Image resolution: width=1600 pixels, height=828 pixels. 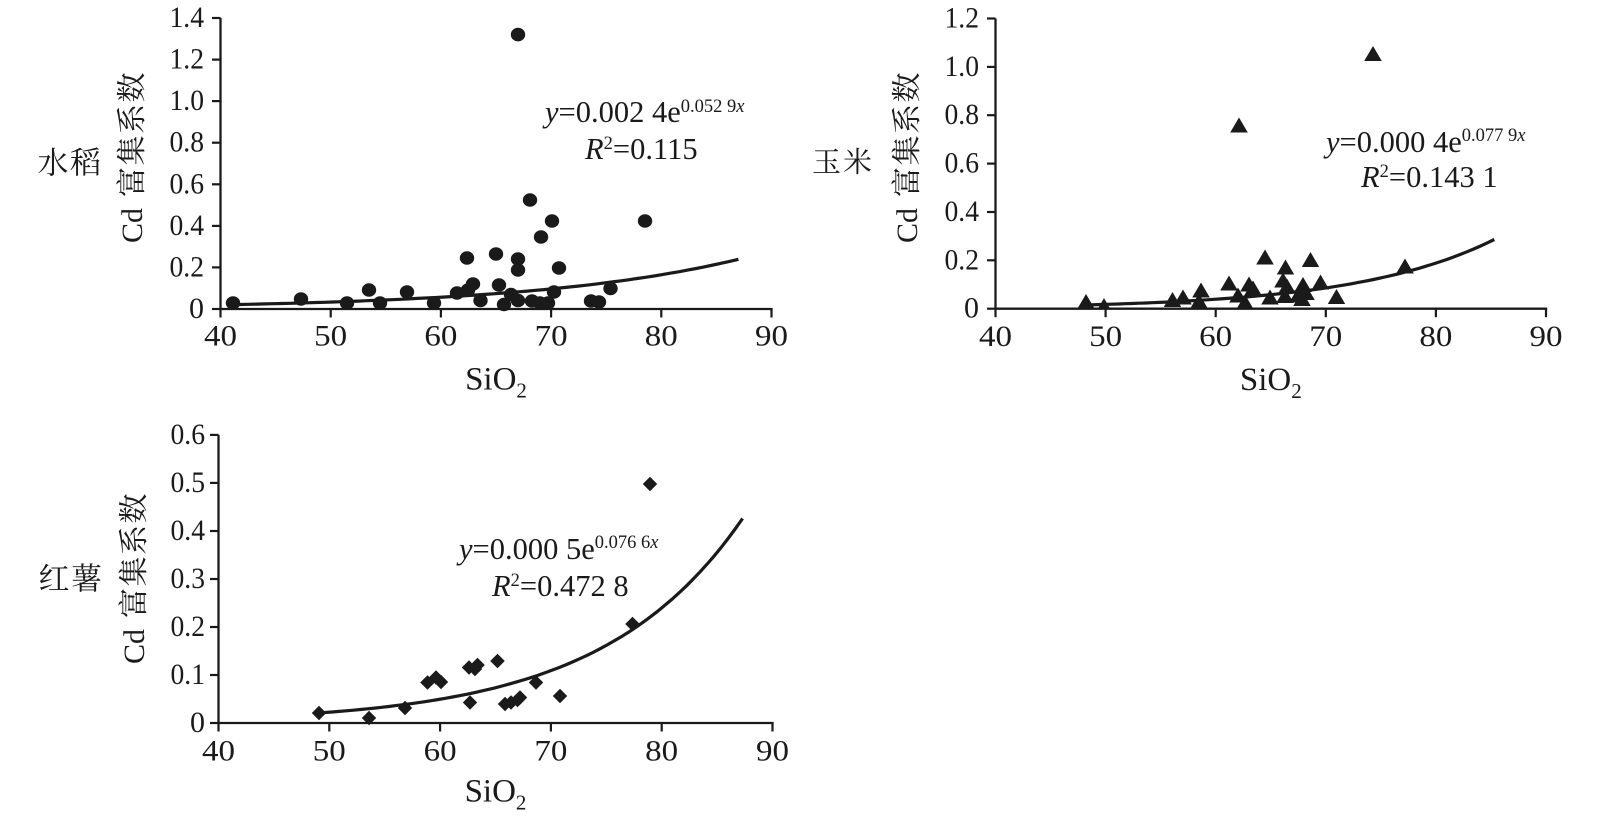 What do you see at coordinates (1429, 177) in the screenshot?
I see `svg-text: R2=0.143 1` at bounding box center [1429, 177].